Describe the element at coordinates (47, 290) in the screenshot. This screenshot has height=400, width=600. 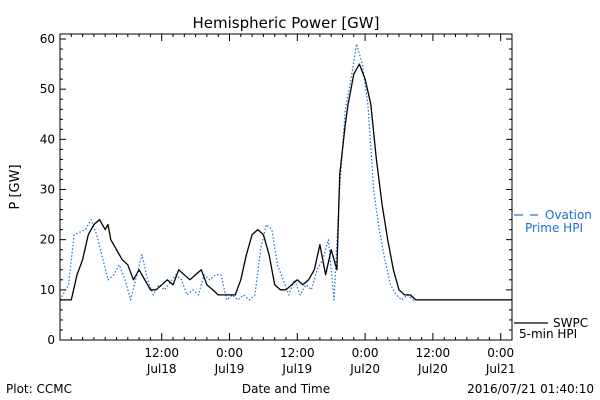
I see `y-tick-label-10: 10` at that location.